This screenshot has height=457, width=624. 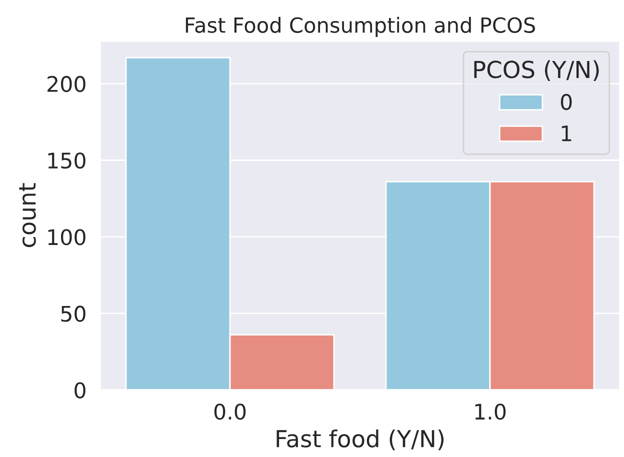 What do you see at coordinates (360, 26) in the screenshot?
I see `chart-title: Fast Food Consumption and PCOS` at bounding box center [360, 26].